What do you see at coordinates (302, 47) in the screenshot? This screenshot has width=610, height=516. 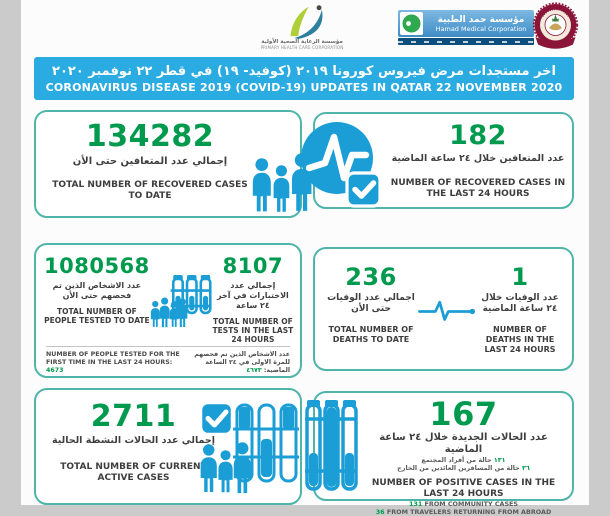 I see `phcc-name-english: PRIMARY HEALTH CARE CORPORATION` at bounding box center [302, 47].